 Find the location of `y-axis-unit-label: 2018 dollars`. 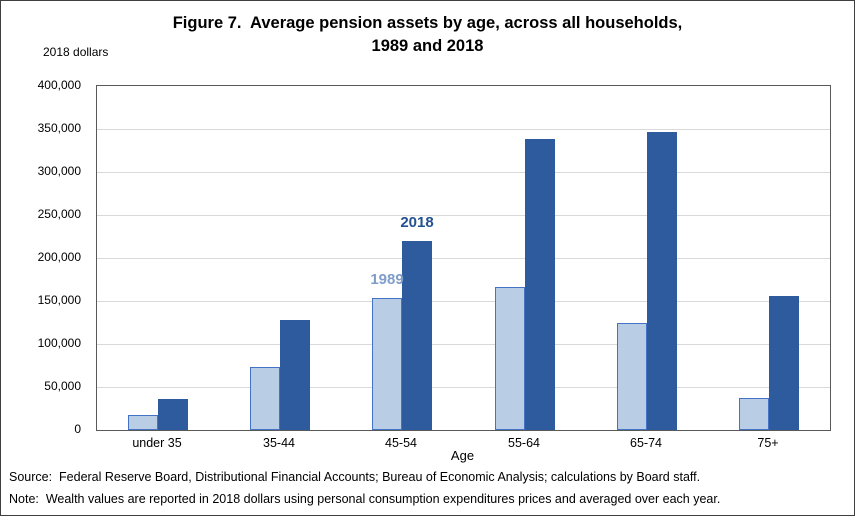

y-axis-unit-label: 2018 dollars is located at coordinates (76, 52).